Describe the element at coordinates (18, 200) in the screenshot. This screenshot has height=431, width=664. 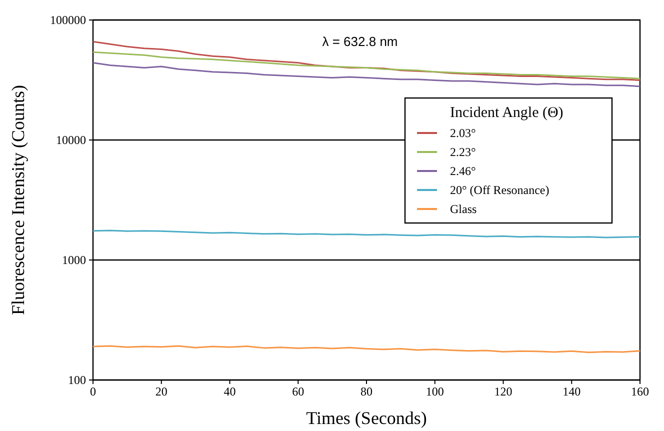
I see `y-axis-title: Fluorescence Intensity (Counts)` at that location.